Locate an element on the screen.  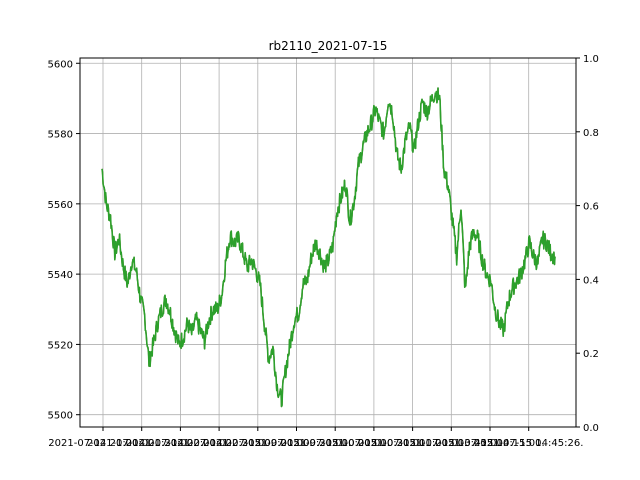
x-tick-label: 2021-07-14 21:30:00. is located at coordinates (141, 443).